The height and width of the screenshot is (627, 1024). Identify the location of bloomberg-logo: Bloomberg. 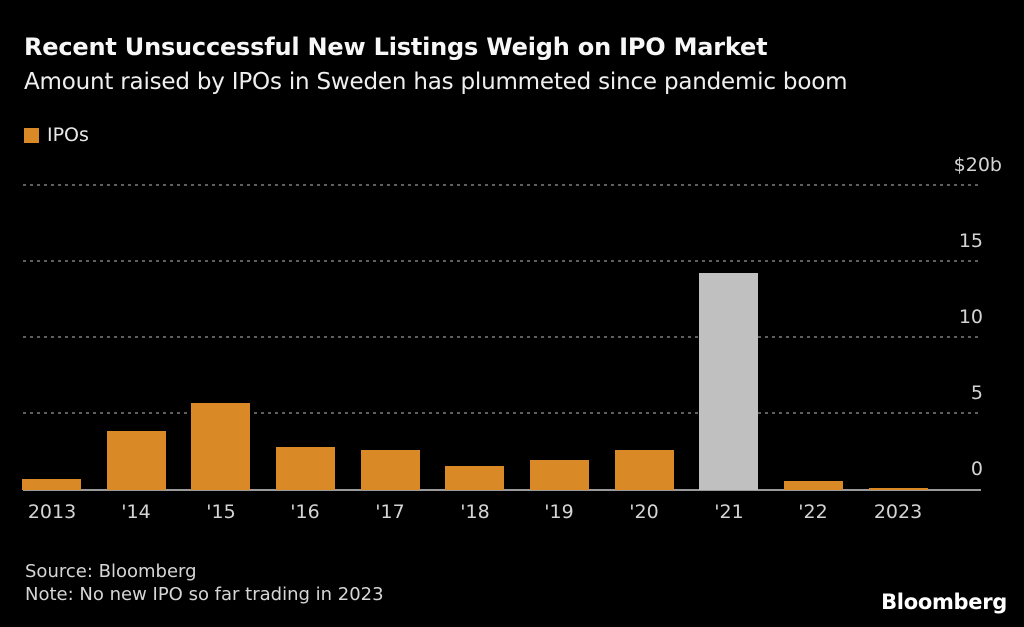
(944, 602).